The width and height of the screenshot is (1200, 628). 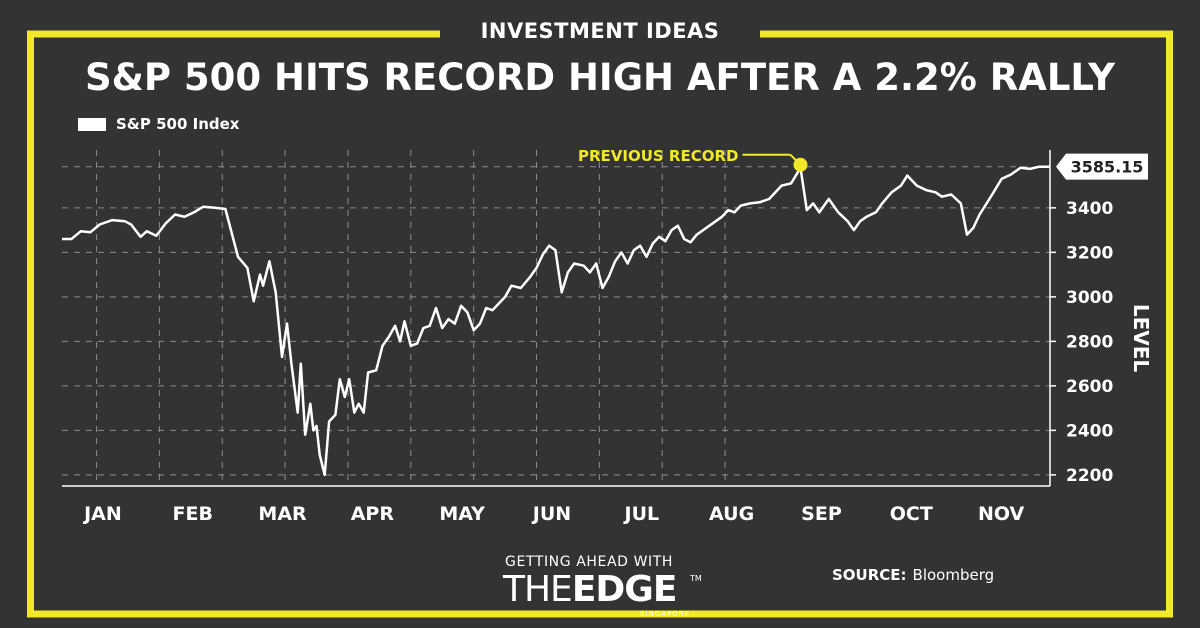 I want to click on x-tick-label: JUN, so click(x=551, y=514).